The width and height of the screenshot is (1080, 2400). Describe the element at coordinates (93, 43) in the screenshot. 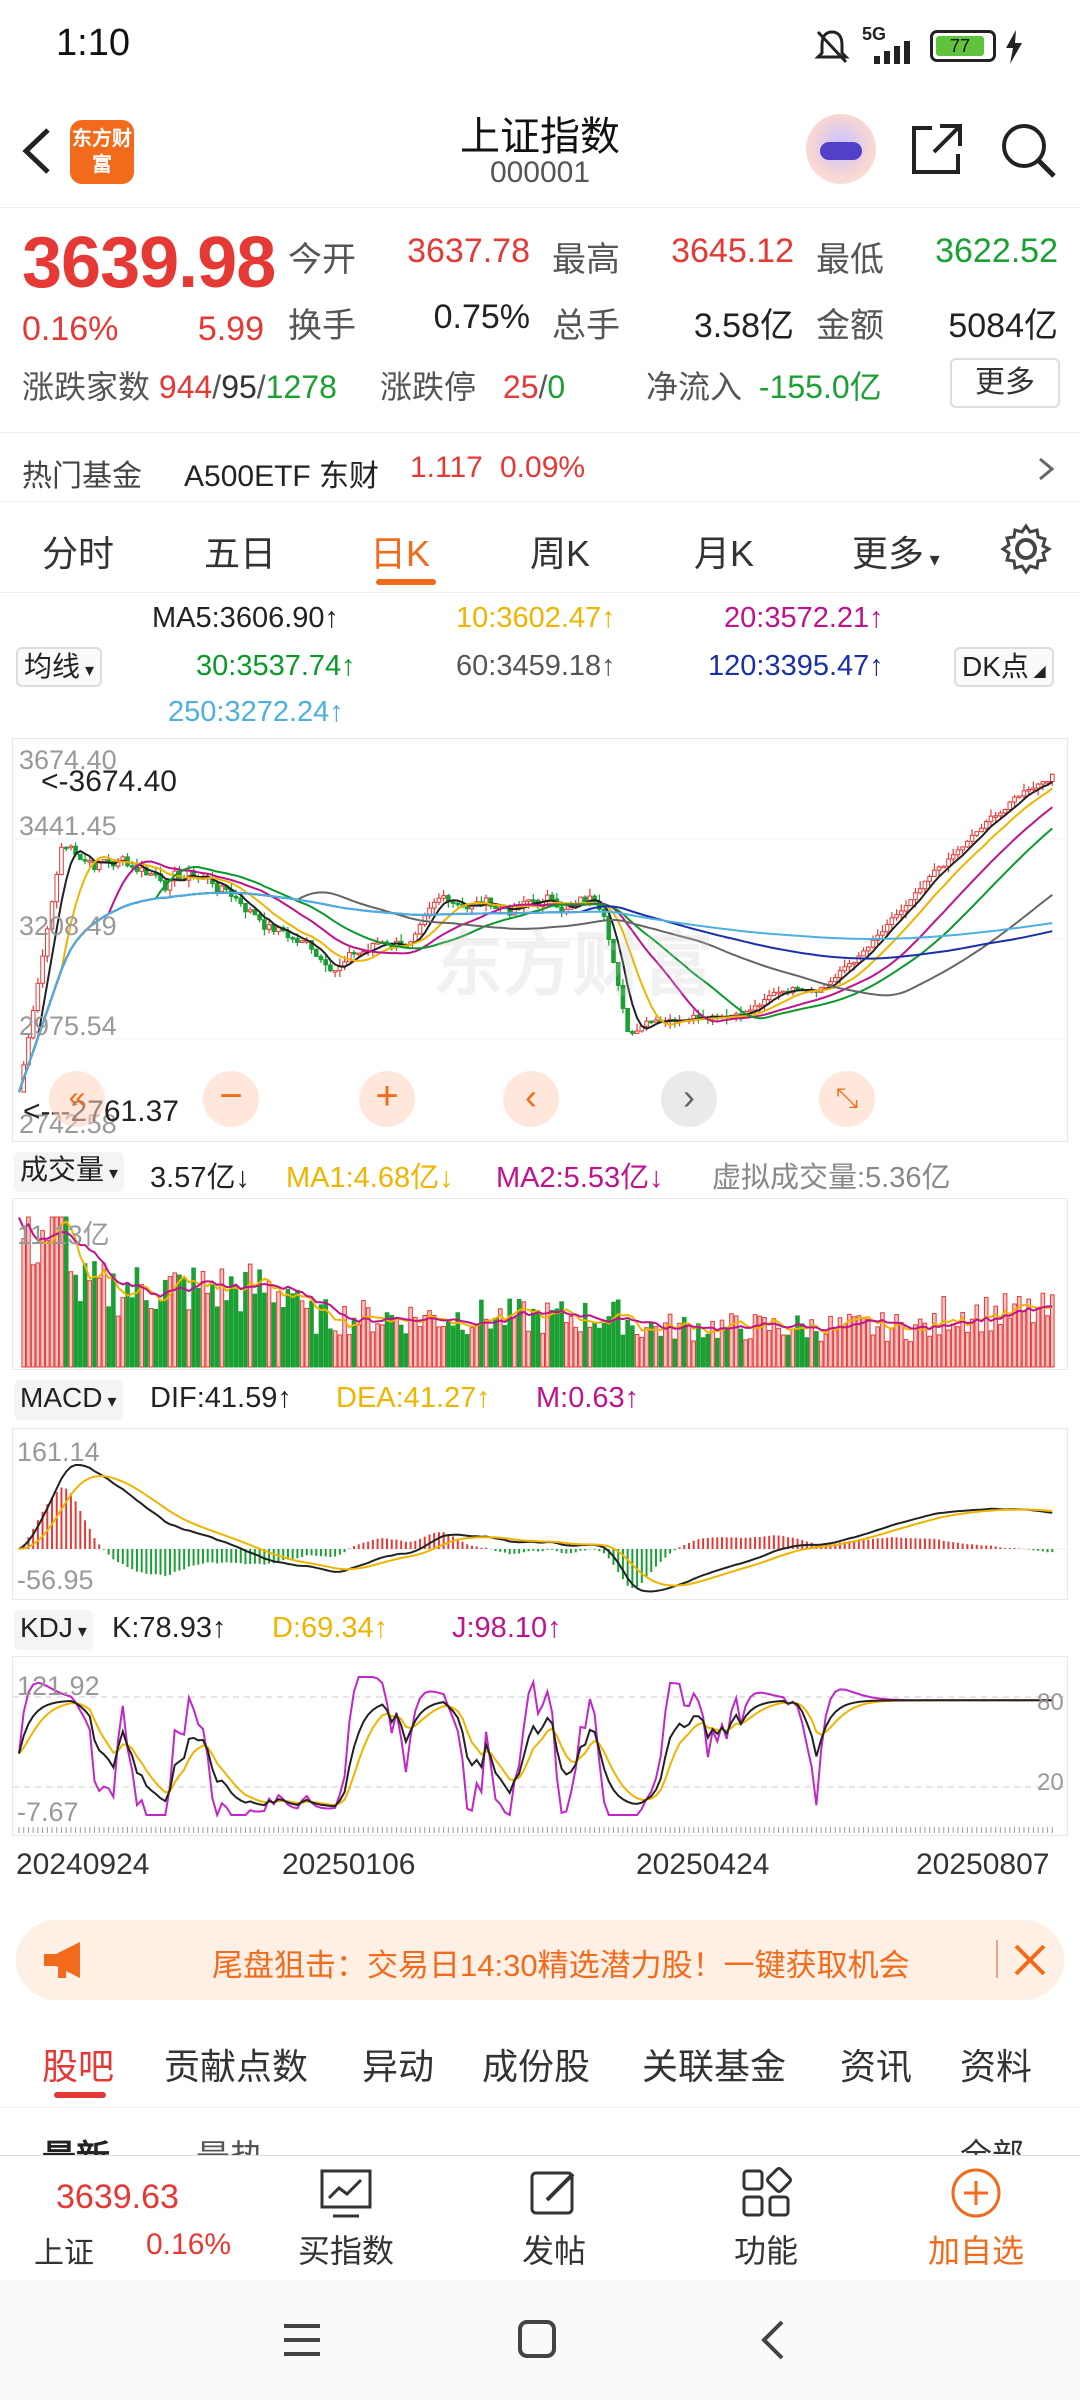

I see `status-time: 1:10` at that location.